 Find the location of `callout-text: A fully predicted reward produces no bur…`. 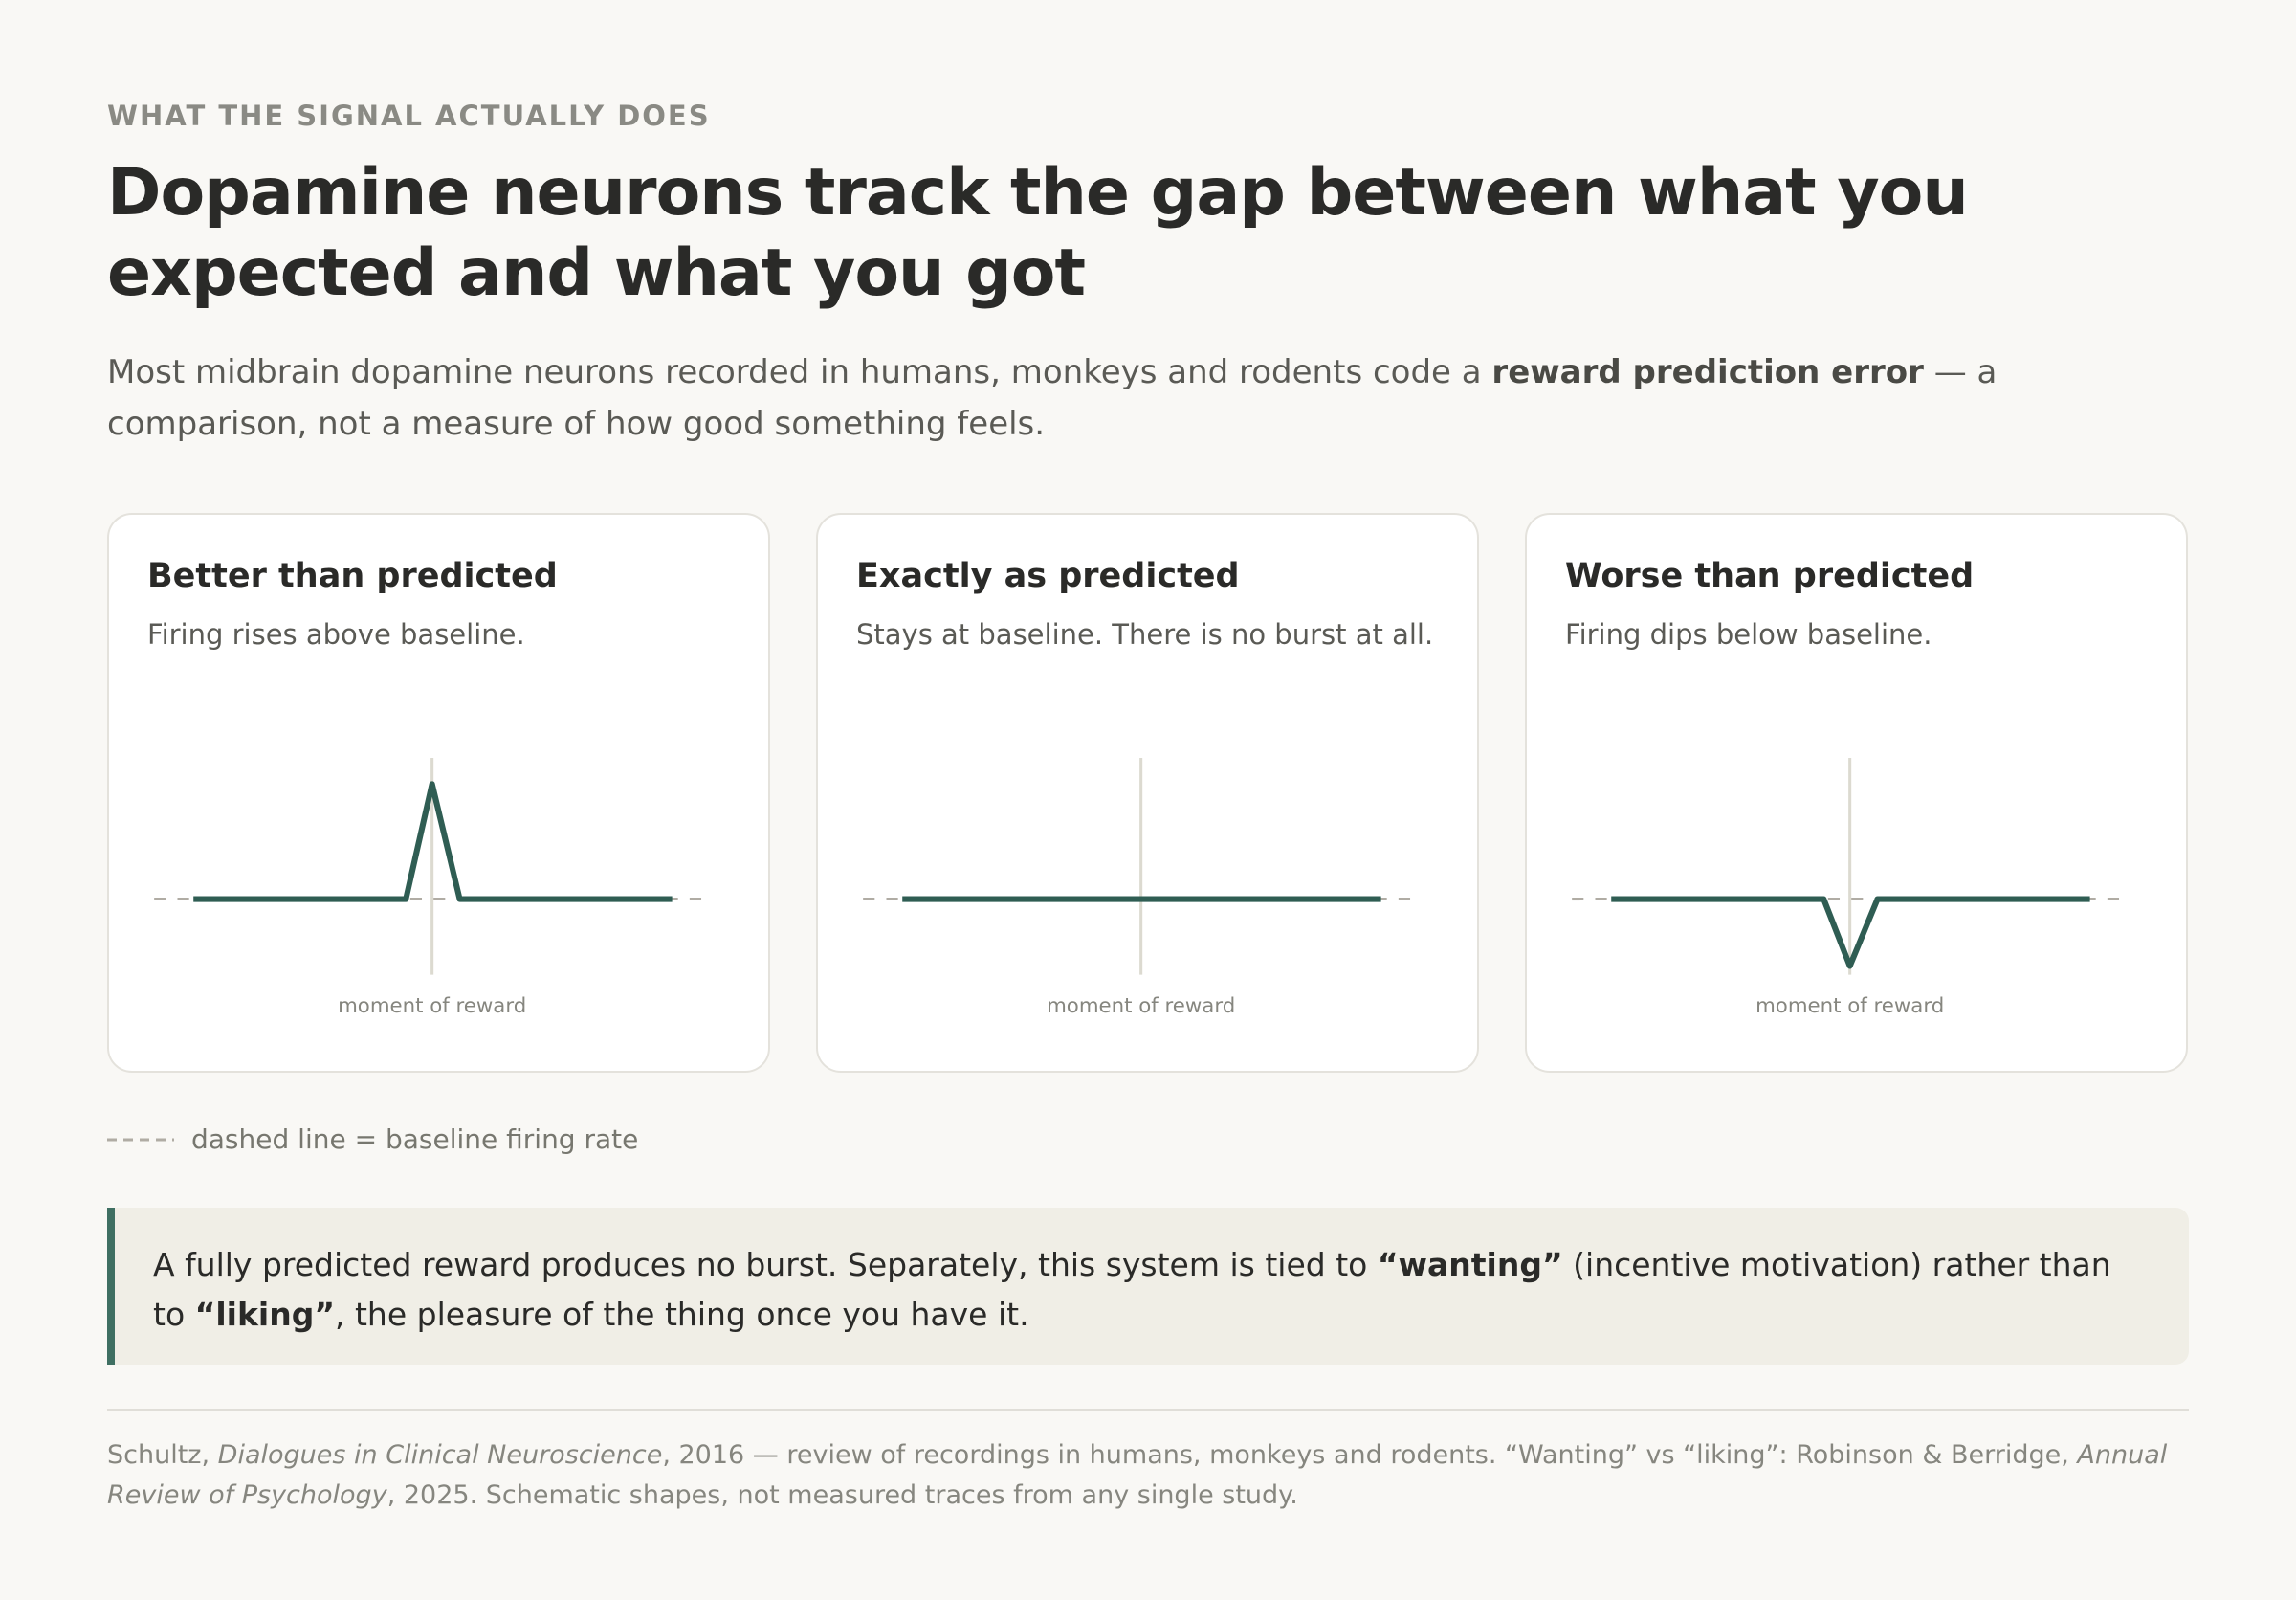

callout-text: A fully predicted reward produces no bur… is located at coordinates (760, 1264).